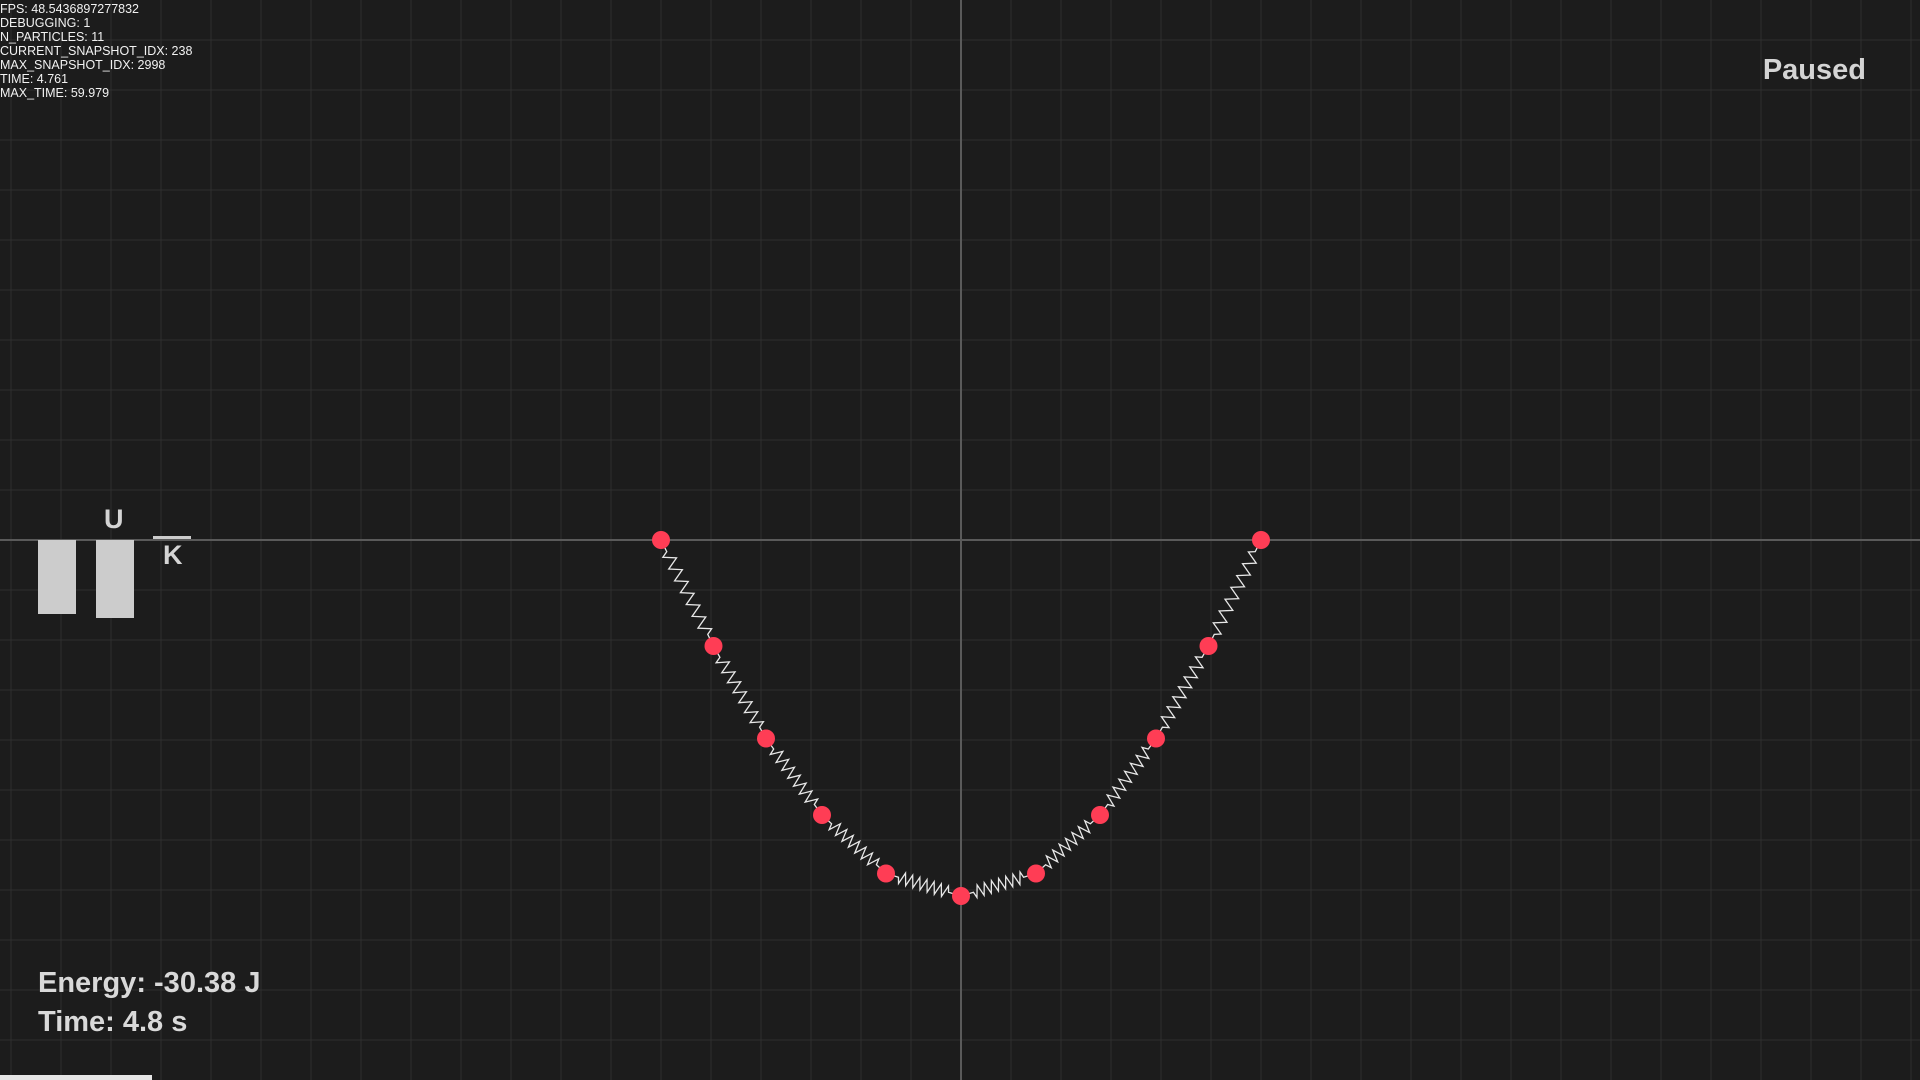  I want to click on debug-n-particles: N_PARTICLES: 11, so click(52, 37).